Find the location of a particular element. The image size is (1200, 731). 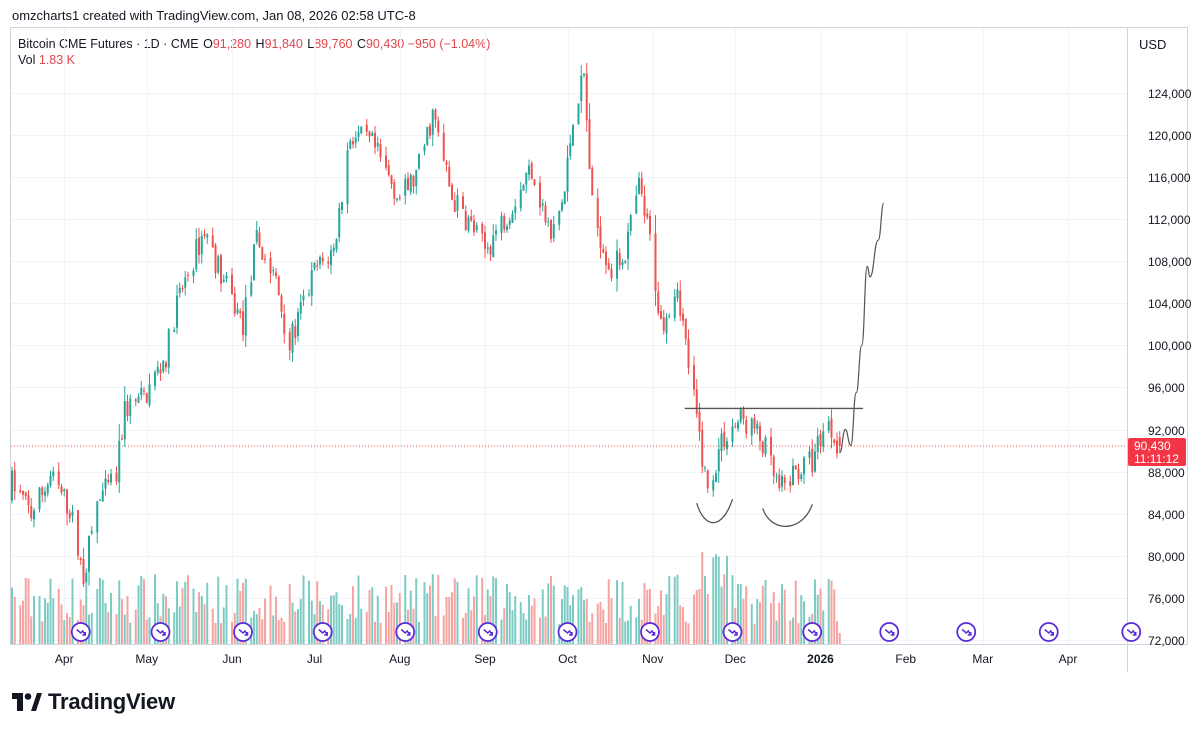

high-label: H is located at coordinates (260, 44).